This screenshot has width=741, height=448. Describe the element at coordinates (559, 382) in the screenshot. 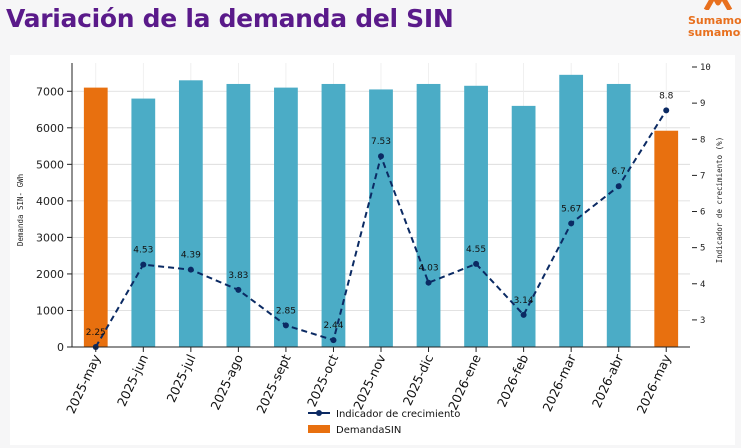

I see `x-tick-label: 2026-mar` at that location.